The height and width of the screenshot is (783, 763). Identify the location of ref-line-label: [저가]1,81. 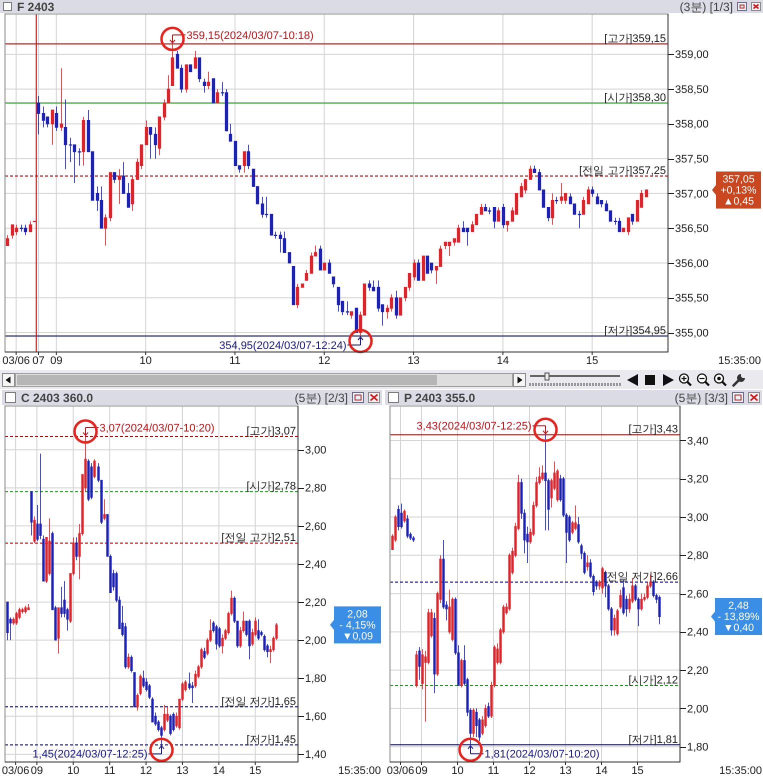
(653, 740).